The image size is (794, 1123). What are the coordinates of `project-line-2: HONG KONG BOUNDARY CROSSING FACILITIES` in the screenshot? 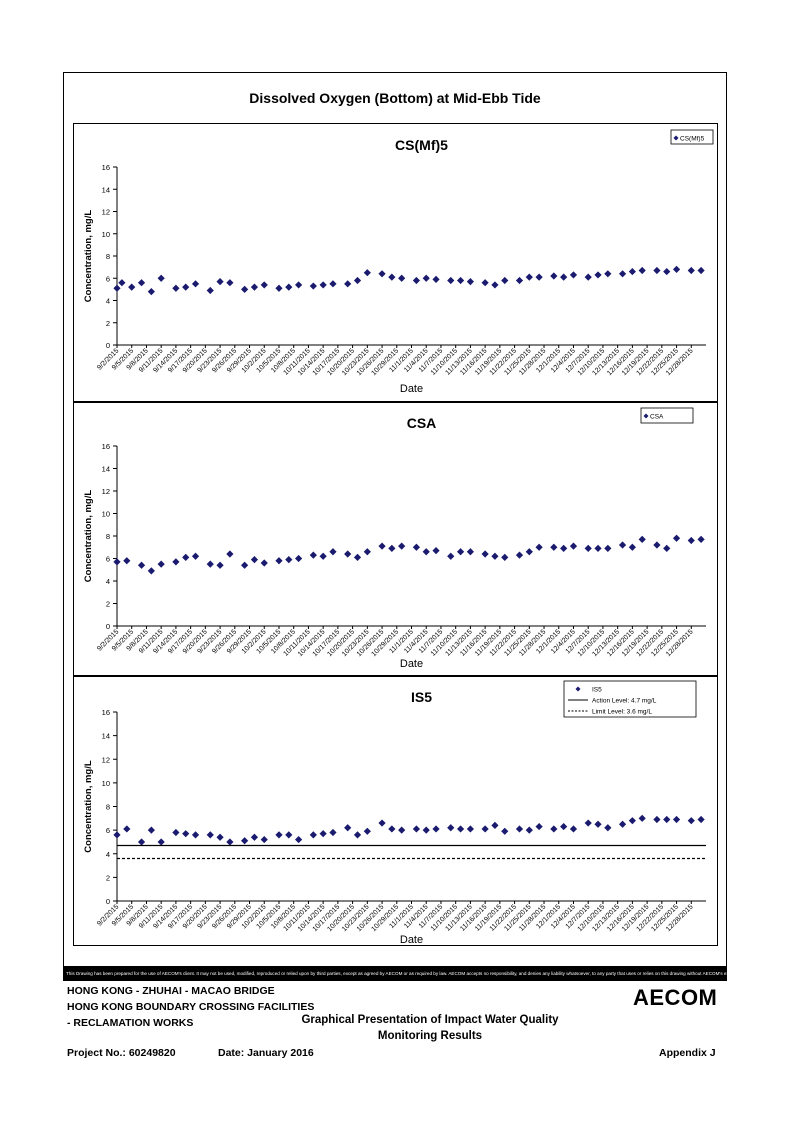 It's located at (191, 1007).